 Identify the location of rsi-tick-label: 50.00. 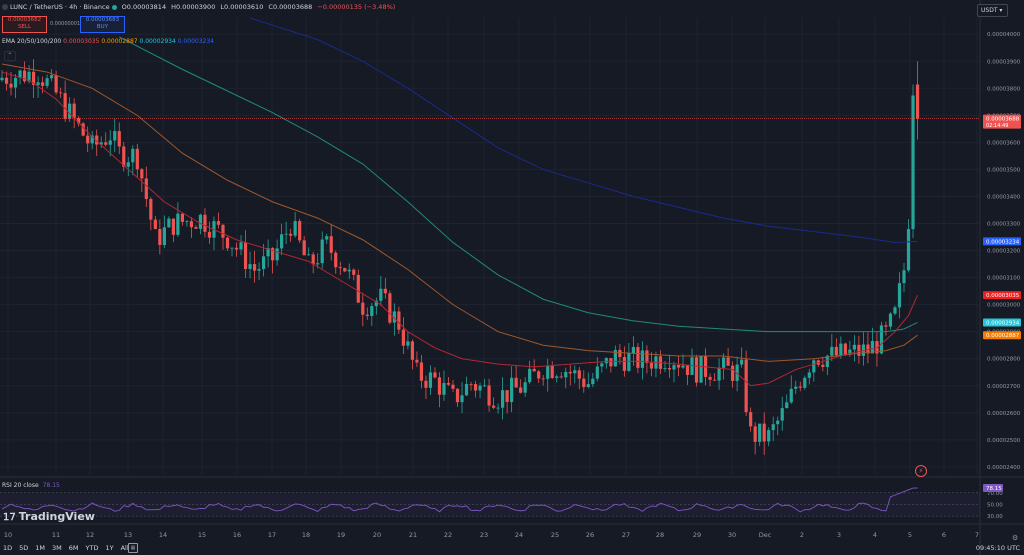
(995, 505).